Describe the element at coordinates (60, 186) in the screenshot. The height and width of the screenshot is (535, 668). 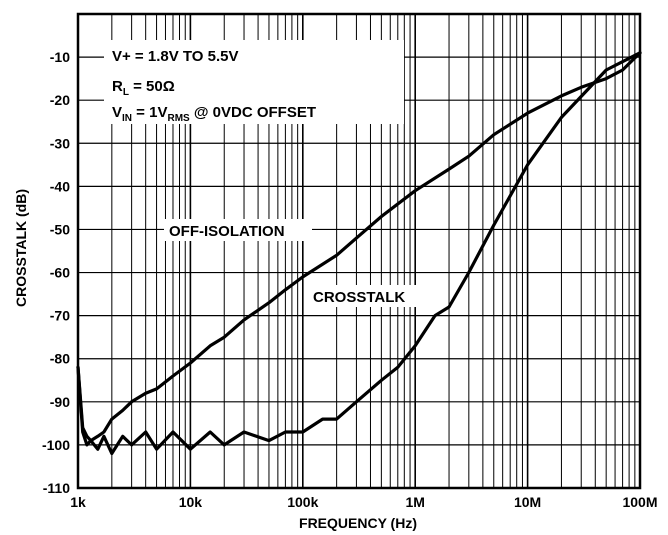
I see `y-tick-label: -40` at that location.